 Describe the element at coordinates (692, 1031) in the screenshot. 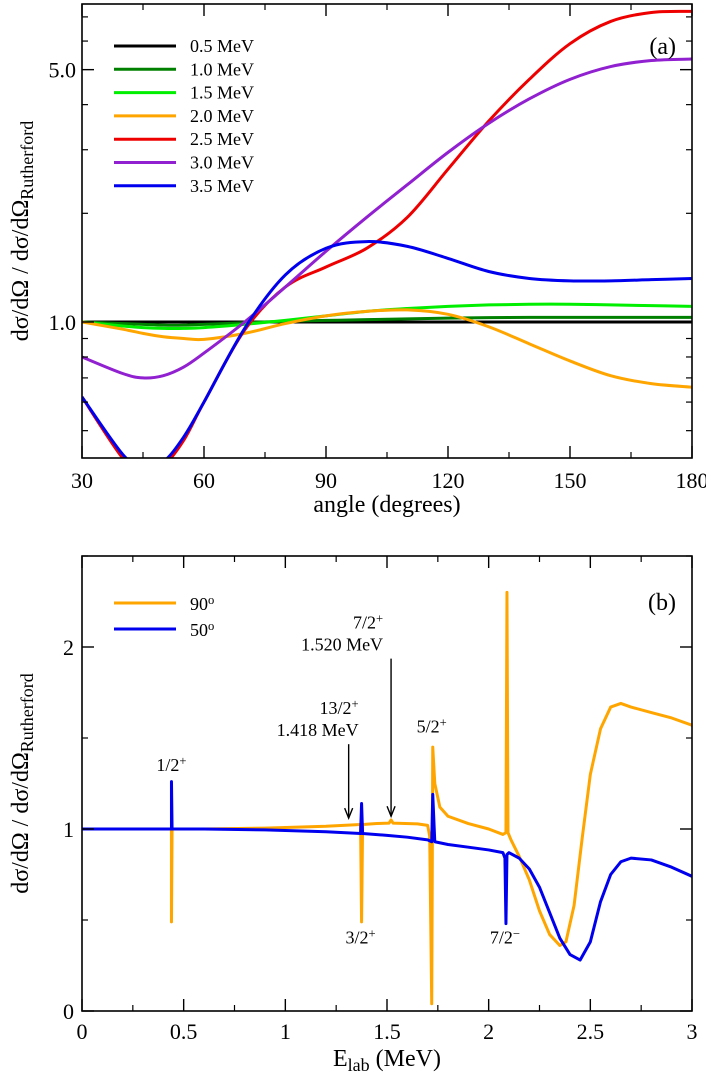

I see `x-tick-label-b-6: 3` at that location.